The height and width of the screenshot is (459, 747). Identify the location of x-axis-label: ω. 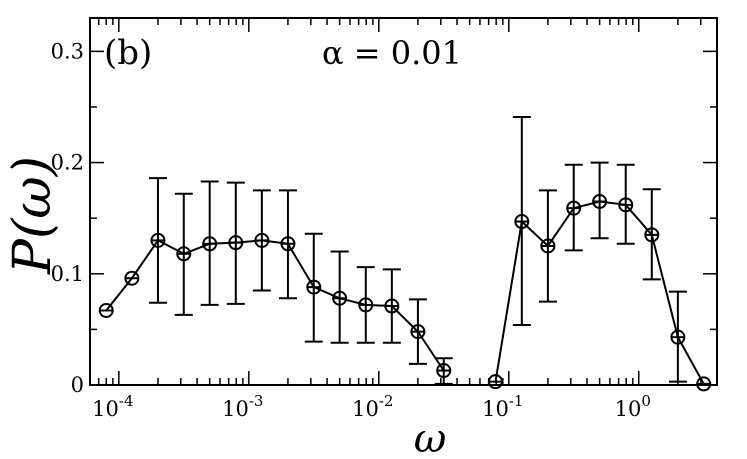
(430, 437).